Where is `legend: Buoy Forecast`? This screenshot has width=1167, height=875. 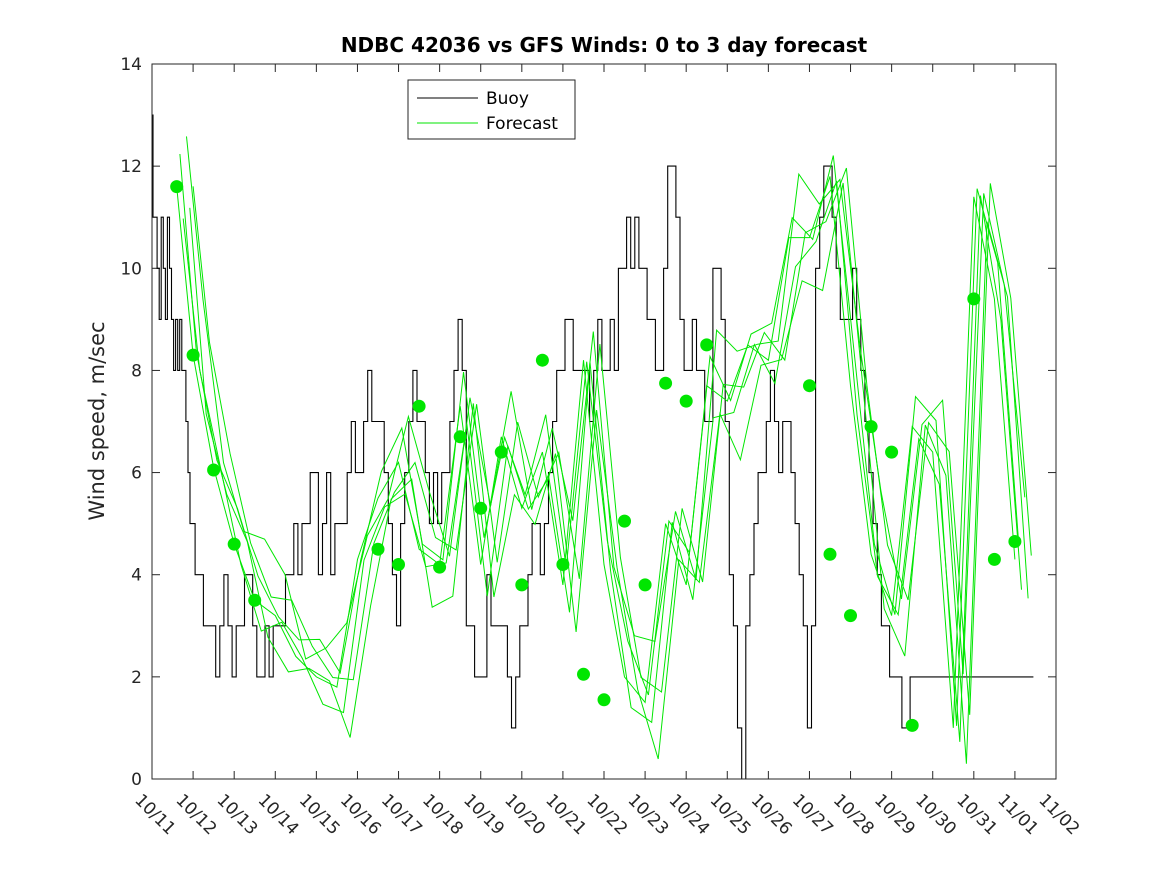
legend: Buoy Forecast is located at coordinates (491, 109).